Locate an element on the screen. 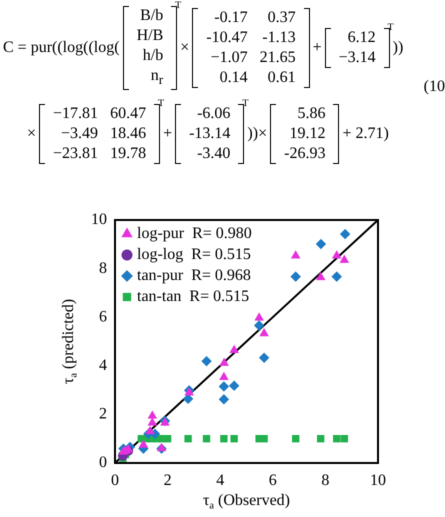 The width and height of the screenshot is (445, 517). text: 18.46 is located at coordinates (128, 134).